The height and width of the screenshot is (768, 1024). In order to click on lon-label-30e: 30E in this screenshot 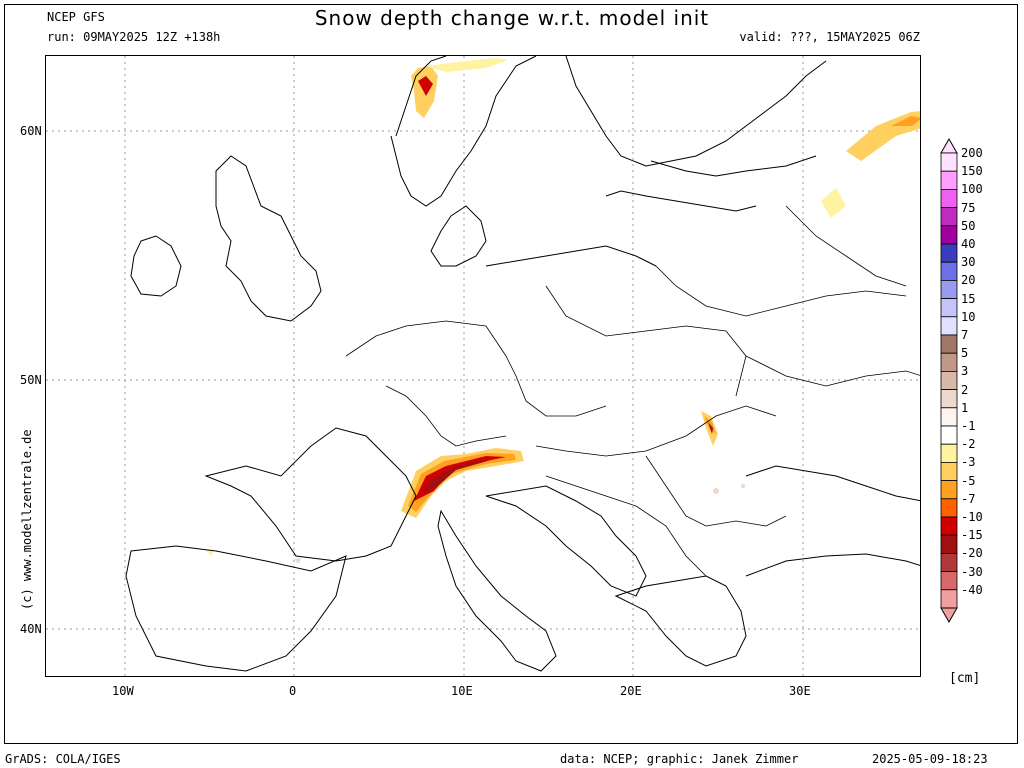, I will do `click(800, 691)`.